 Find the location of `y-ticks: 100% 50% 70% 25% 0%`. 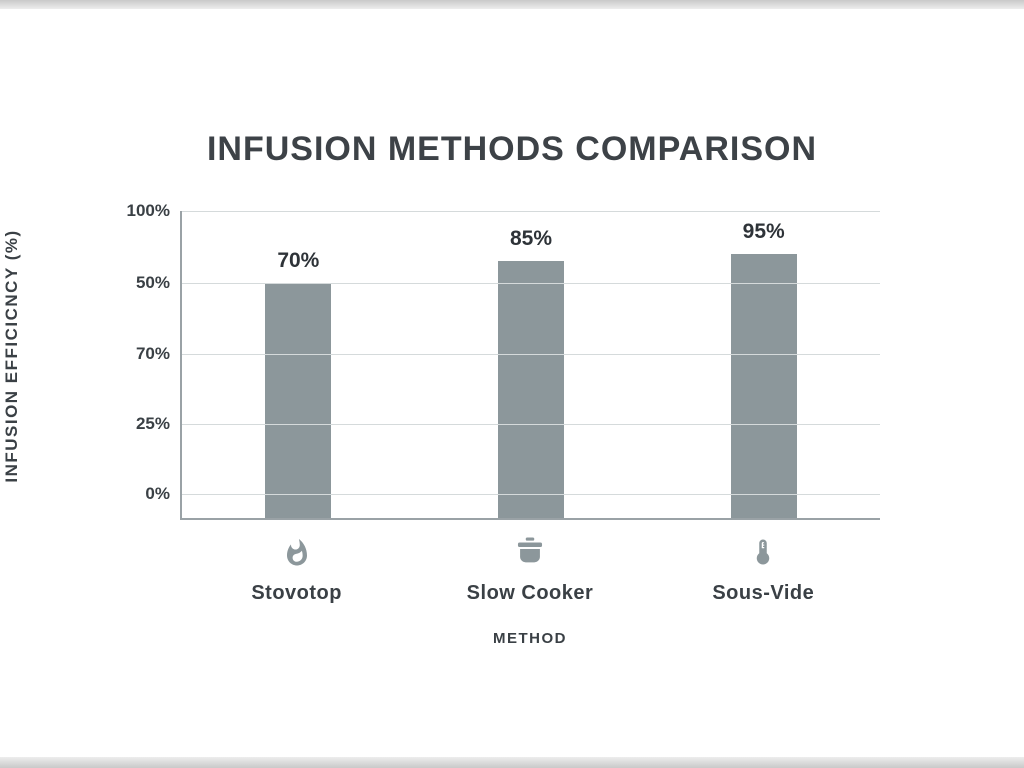

y-ticks: 100% 50% 70% 25% 0% is located at coordinates (139, 360).